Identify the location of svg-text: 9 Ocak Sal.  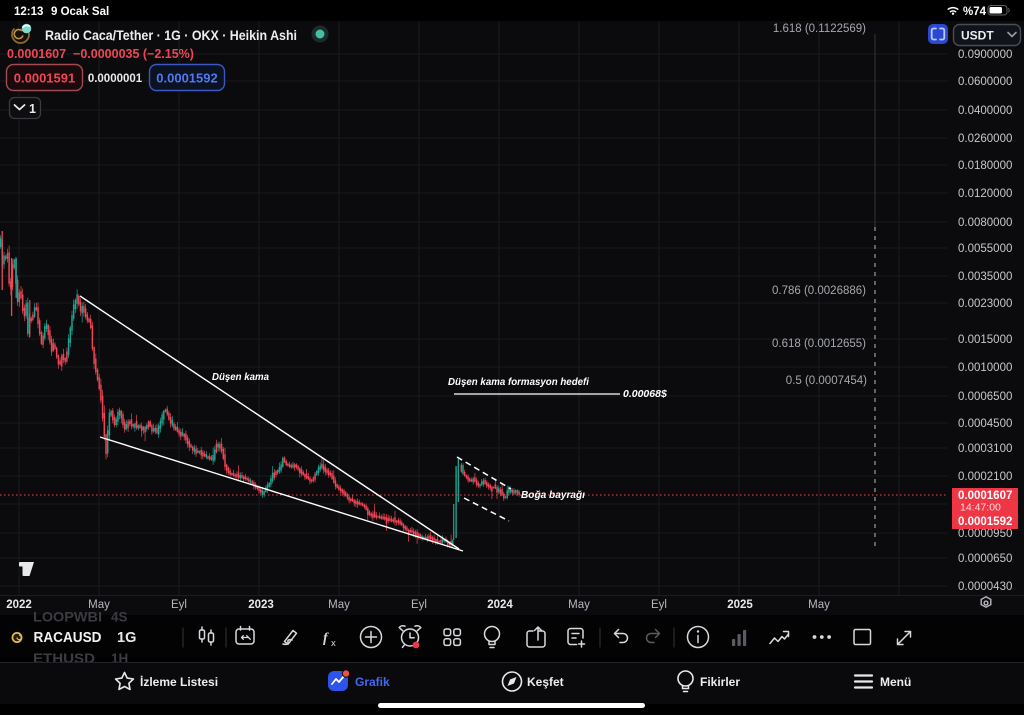
(80, 12).